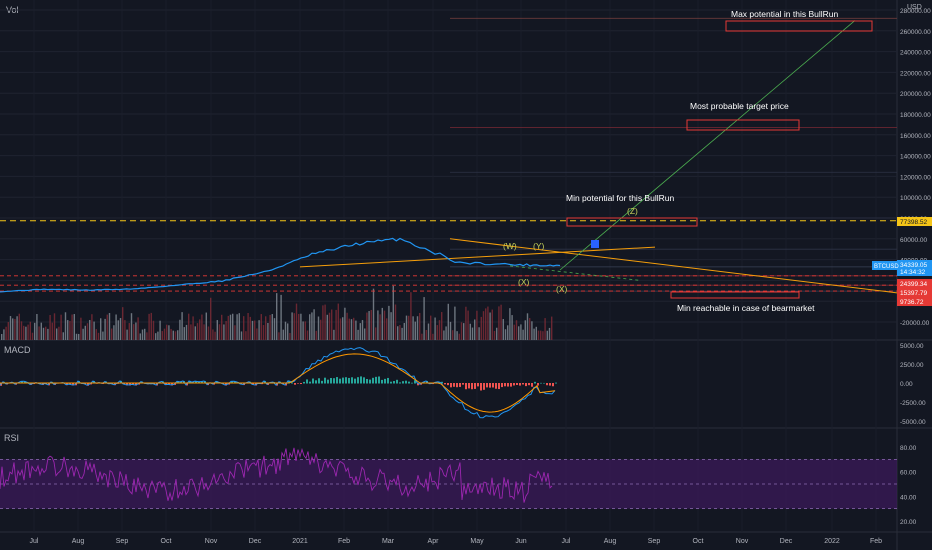 The width and height of the screenshot is (932, 550). What do you see at coordinates (886, 267) in the screenshot?
I see `symbol-tag-label: BTCUSD` at bounding box center [886, 267].